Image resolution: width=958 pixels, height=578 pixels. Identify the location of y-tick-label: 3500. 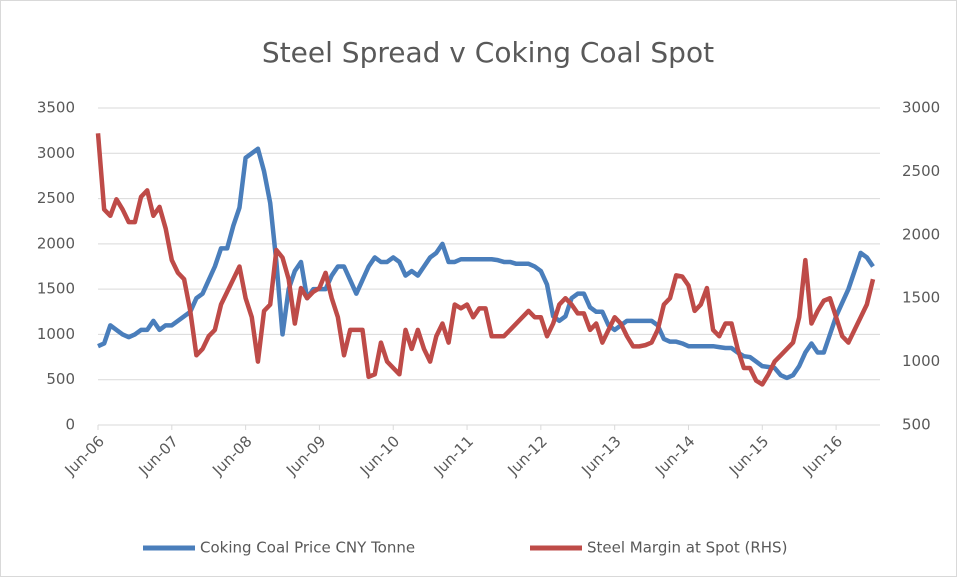
(56, 108).